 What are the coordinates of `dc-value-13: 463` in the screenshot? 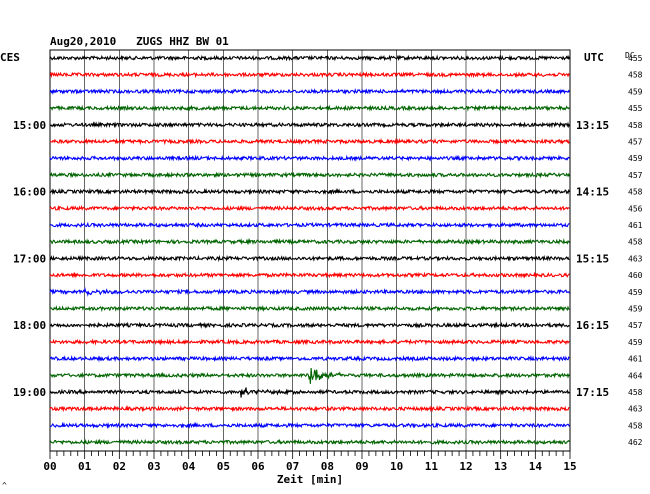 It's located at (635, 258).